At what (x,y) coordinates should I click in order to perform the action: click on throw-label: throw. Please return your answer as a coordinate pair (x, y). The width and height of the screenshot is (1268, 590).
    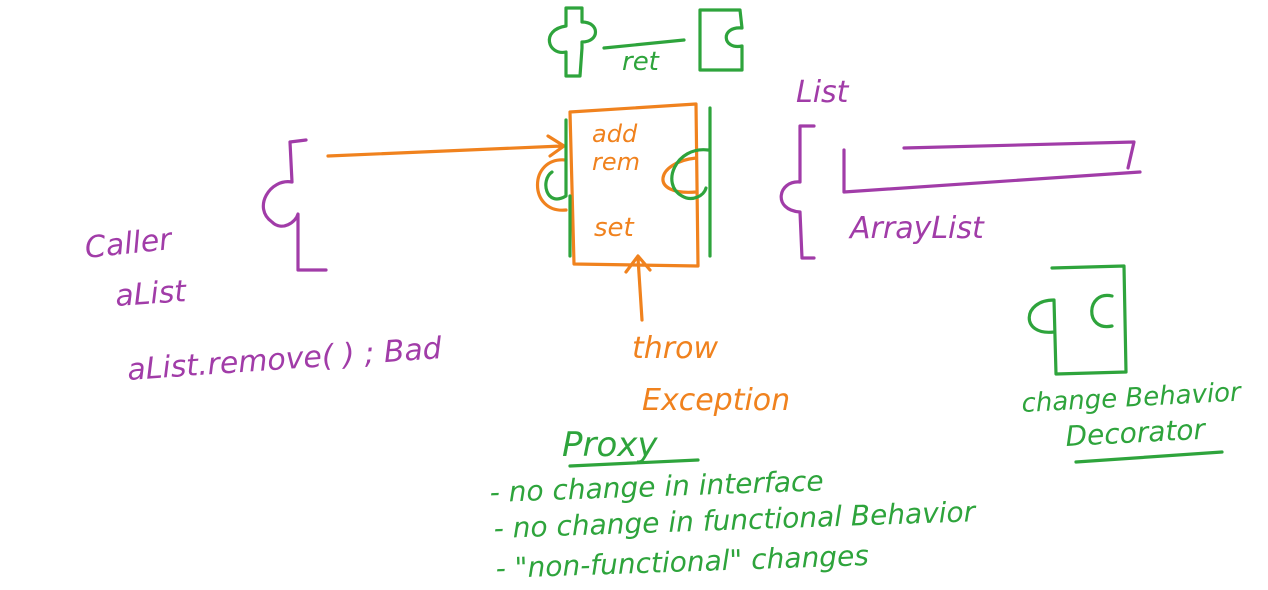
    Looking at the image, I should click on (675, 348).